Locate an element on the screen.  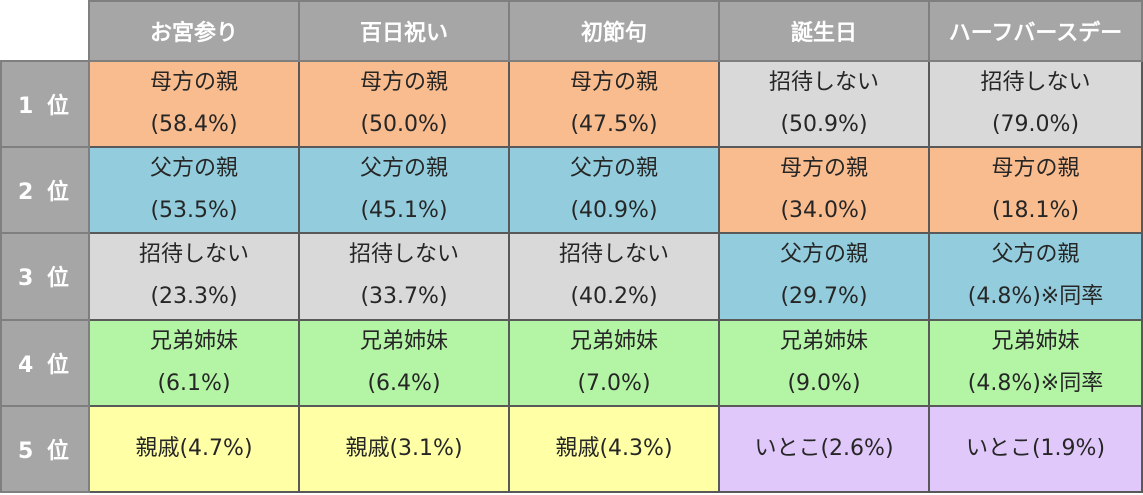
table-cell: 母方の親 (18.1%) is located at coordinates (1035, 190).